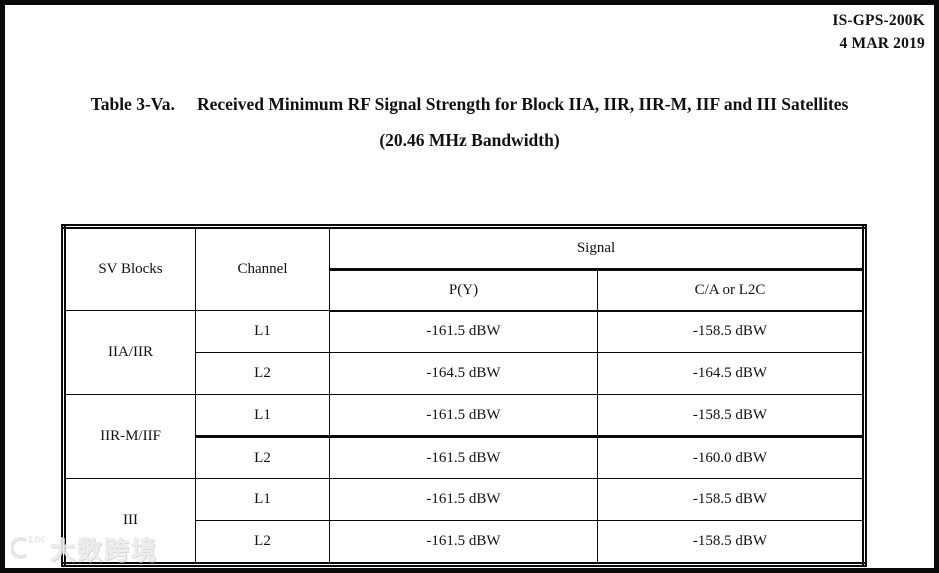 The image size is (939, 573). Describe the element at coordinates (129, 436) in the screenshot. I see `block-label: IIR-M/IIF` at that location.